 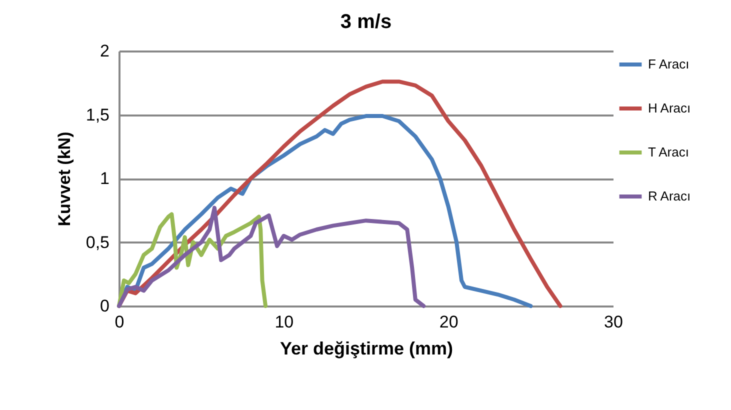 What do you see at coordinates (613, 322) in the screenshot?
I see `x-tick-label: 30` at bounding box center [613, 322].